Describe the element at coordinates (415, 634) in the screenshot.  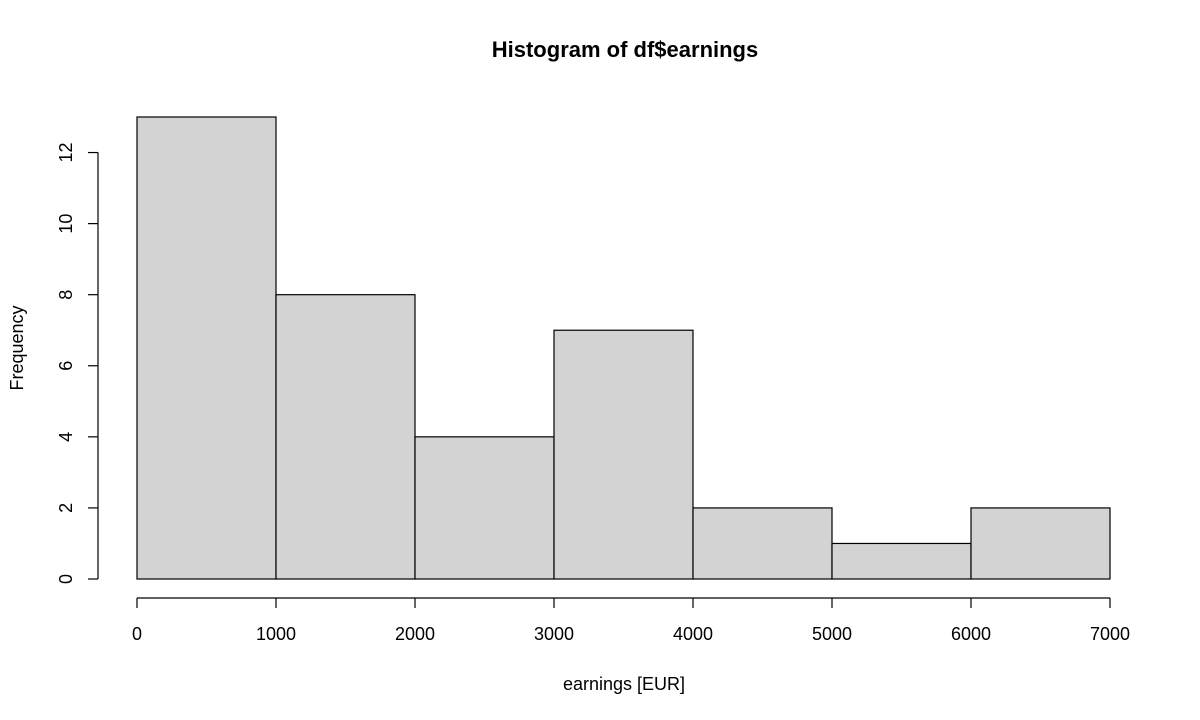
I see `x-tick-label: 2000` at that location.